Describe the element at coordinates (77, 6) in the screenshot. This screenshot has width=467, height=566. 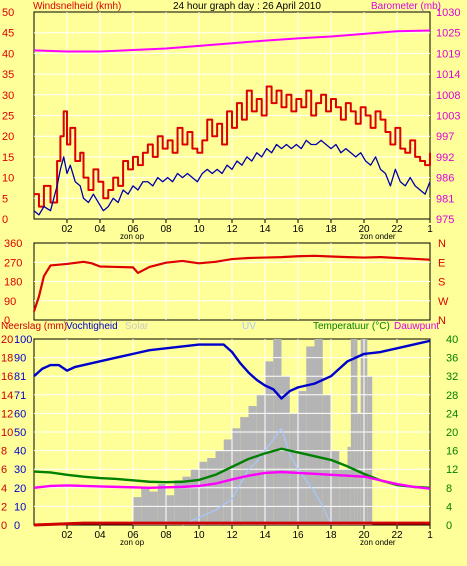
I see `wind-left-label: Windsnelheid (kmh)` at that location.